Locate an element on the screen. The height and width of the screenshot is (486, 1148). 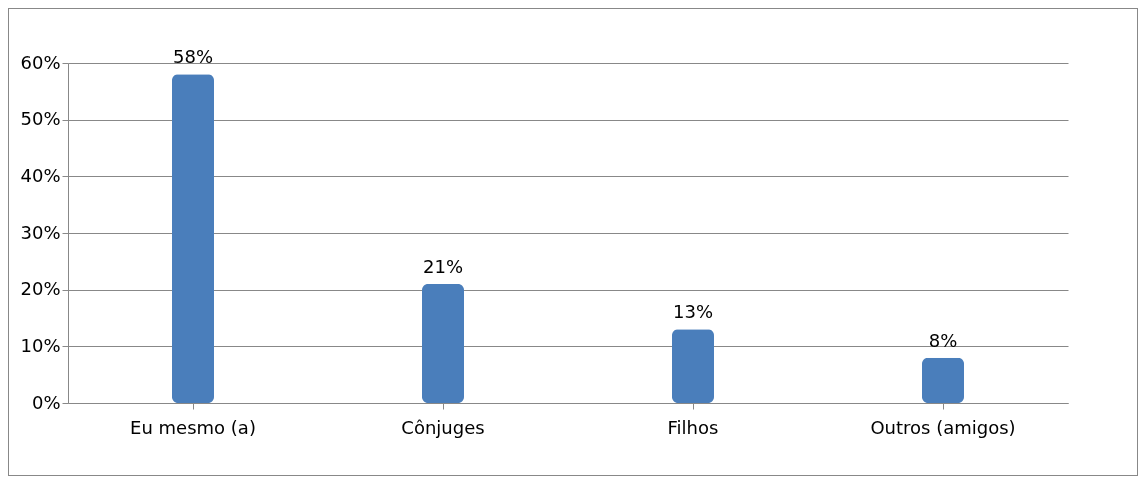
y-tick-label: 0% is located at coordinates (46, 402).